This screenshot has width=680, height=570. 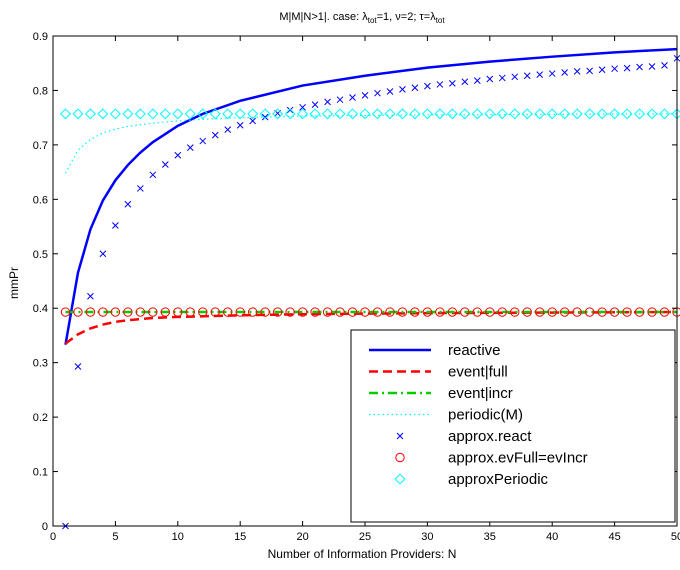 I want to click on legend-label: periodic(M), so click(x=485, y=415).